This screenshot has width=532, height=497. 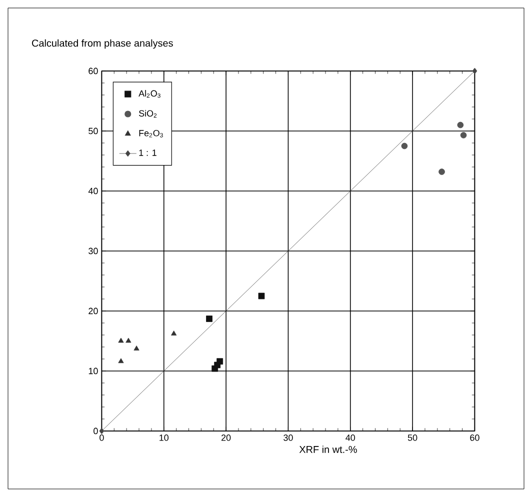 I want to click on x-tick-label: 40, so click(x=351, y=437).